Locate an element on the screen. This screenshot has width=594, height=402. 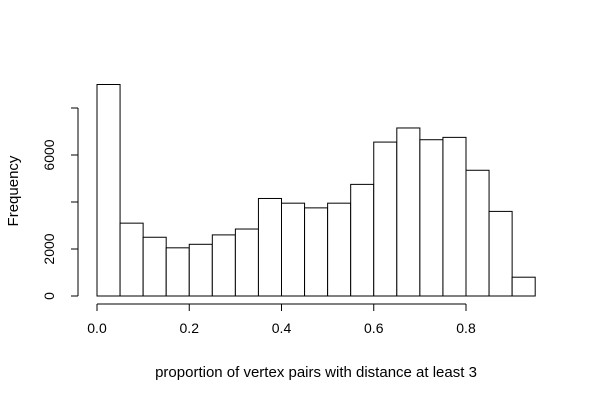
x-tick-label: 0.0 is located at coordinates (97, 328).